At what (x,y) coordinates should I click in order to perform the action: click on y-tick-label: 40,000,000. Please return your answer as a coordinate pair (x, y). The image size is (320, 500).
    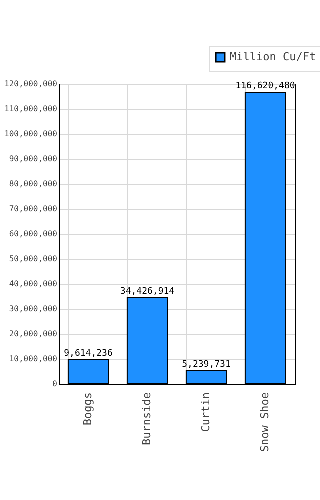
    Looking at the image, I should click on (33, 284).